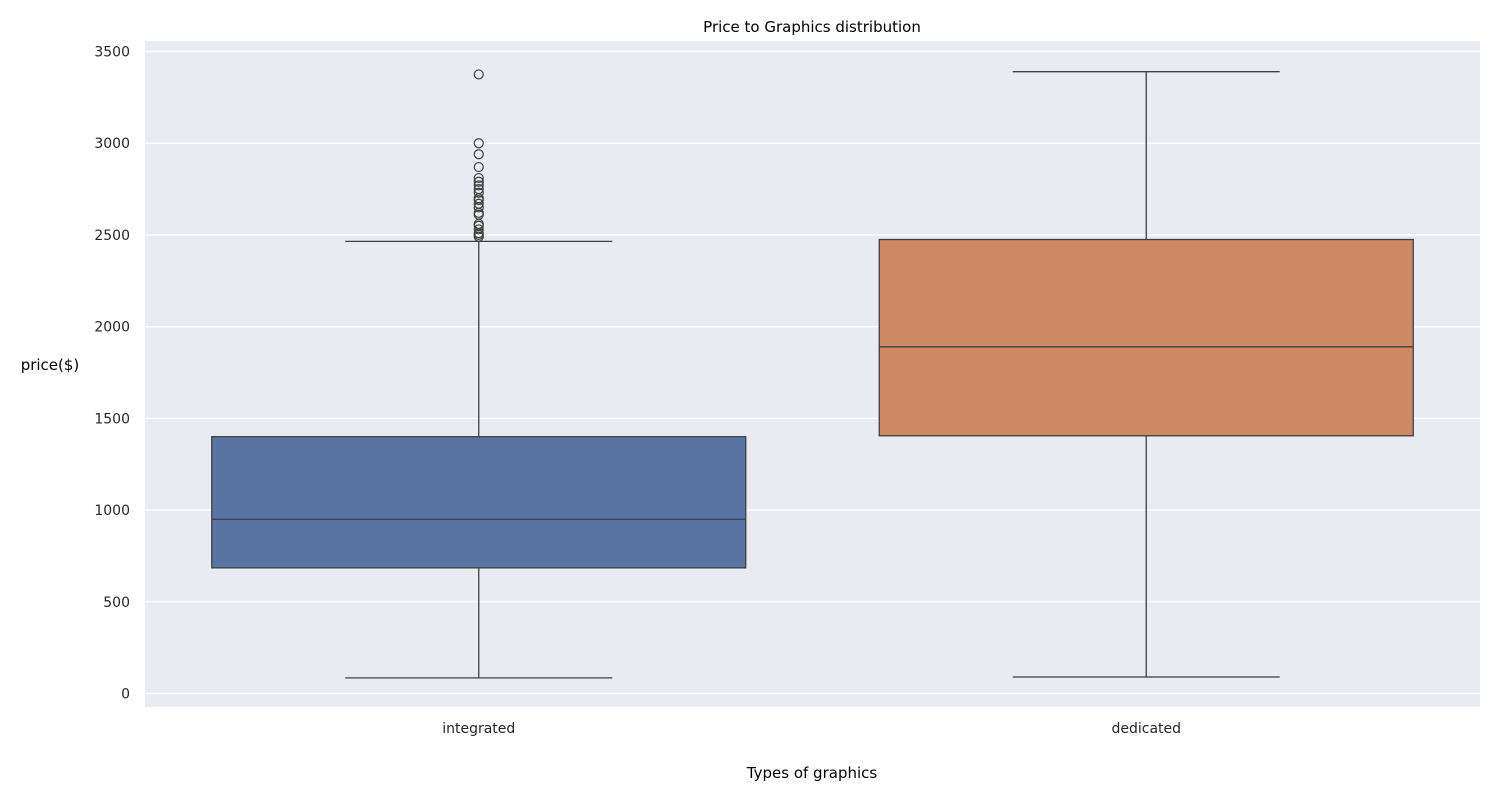 Image resolution: width=1500 pixels, height=800 pixels. Describe the element at coordinates (116, 603) in the screenshot. I see `y-tick-label: 500` at that location.